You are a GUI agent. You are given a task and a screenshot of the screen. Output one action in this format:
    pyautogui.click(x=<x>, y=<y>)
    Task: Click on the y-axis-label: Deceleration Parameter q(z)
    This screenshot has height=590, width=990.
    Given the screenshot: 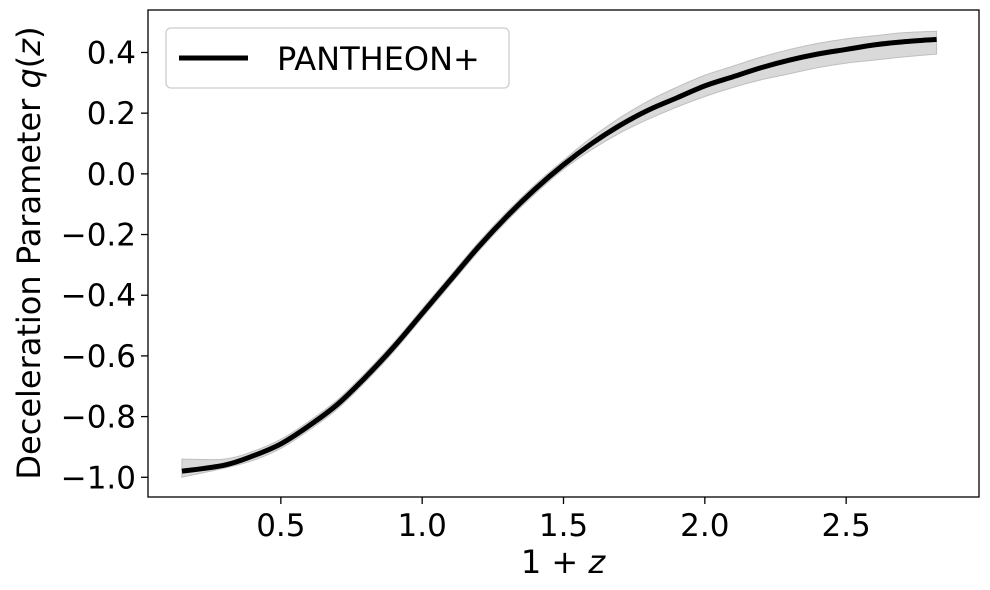 What is the action you would take?
    pyautogui.click(x=29, y=252)
    